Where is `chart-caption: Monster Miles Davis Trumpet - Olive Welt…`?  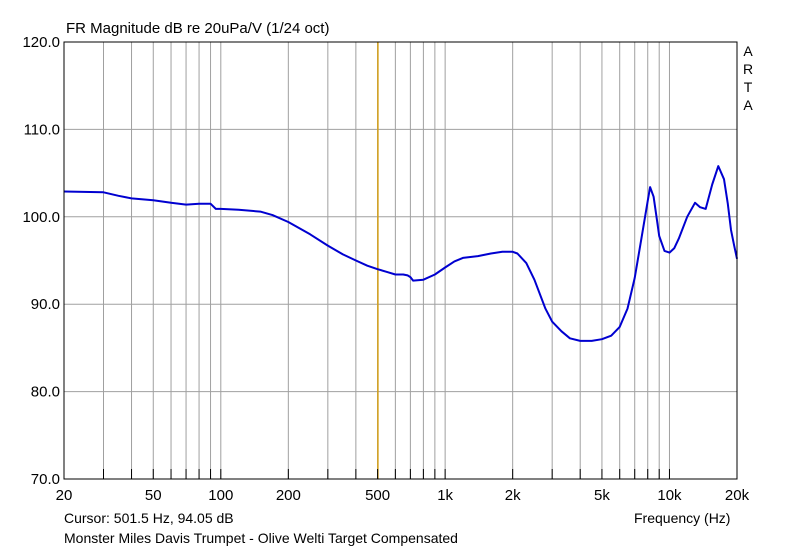
chart-caption: Monster Miles Davis Trumpet - Olive Welt… is located at coordinates (261, 538).